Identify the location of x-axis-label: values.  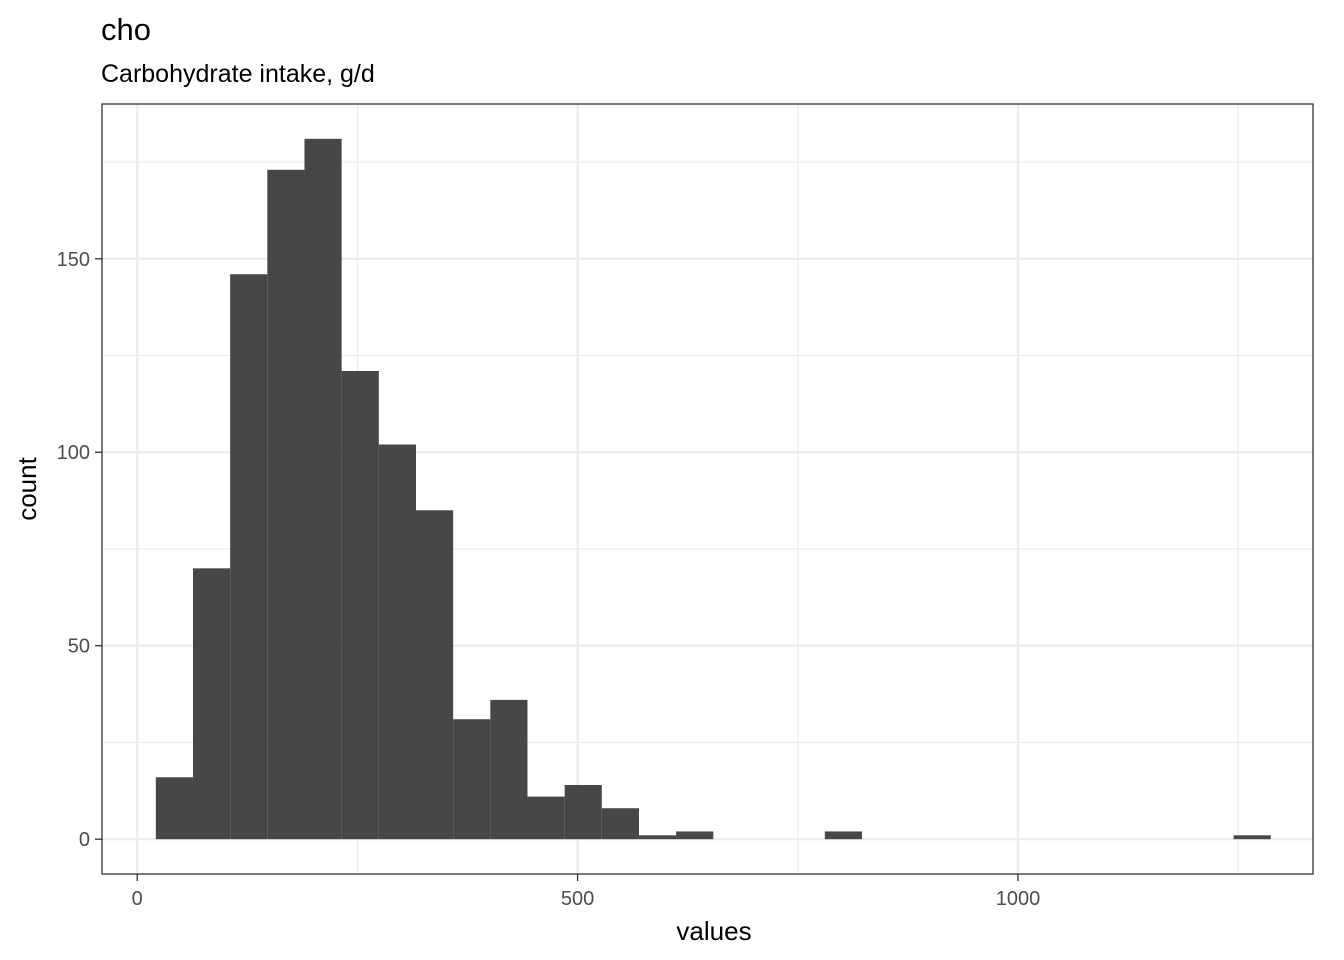
(713, 931).